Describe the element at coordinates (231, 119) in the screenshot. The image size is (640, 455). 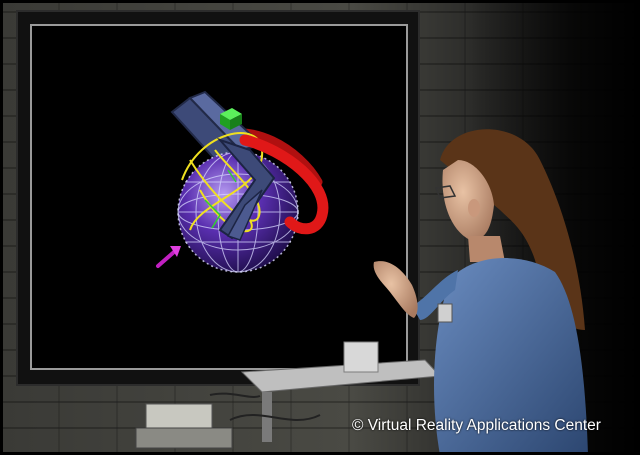
I see `green-cube` at that location.